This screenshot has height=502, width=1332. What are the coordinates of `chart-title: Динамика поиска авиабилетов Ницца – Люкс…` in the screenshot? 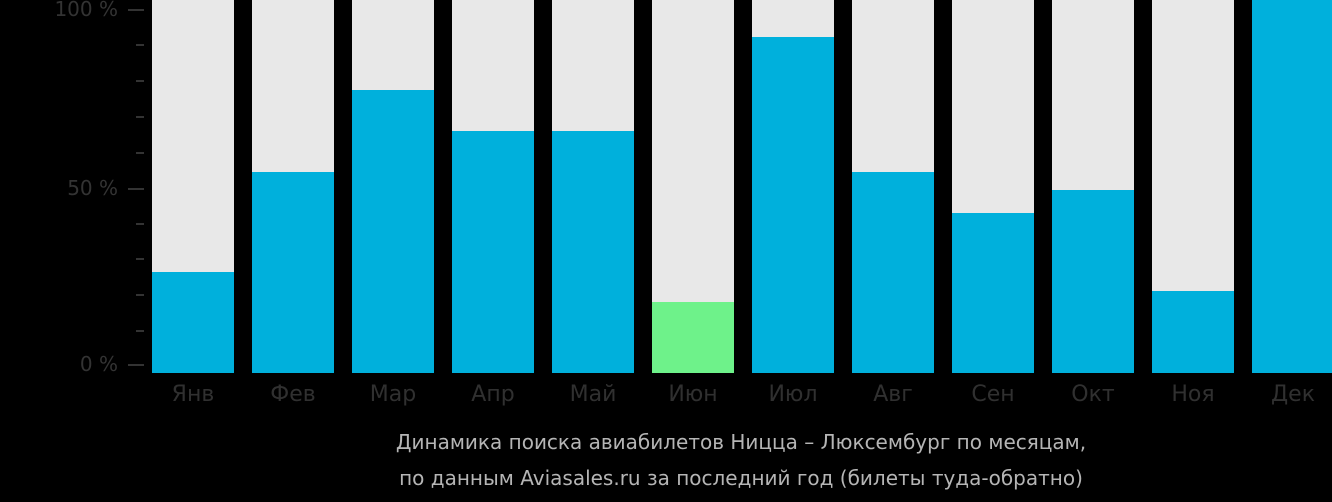 It's located at (741, 442).